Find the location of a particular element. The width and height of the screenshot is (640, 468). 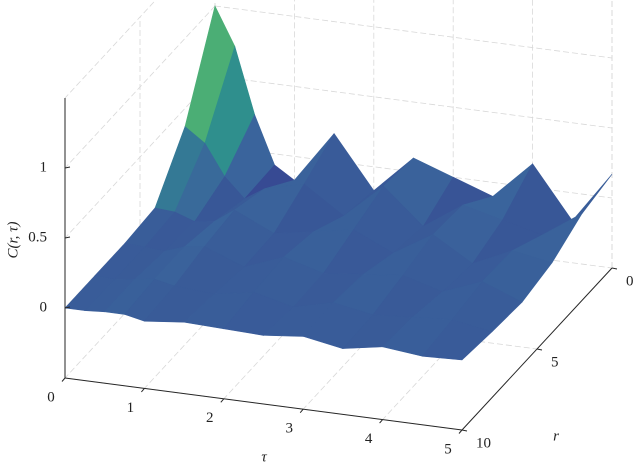

x-tick-label: 2 is located at coordinates (210, 418).